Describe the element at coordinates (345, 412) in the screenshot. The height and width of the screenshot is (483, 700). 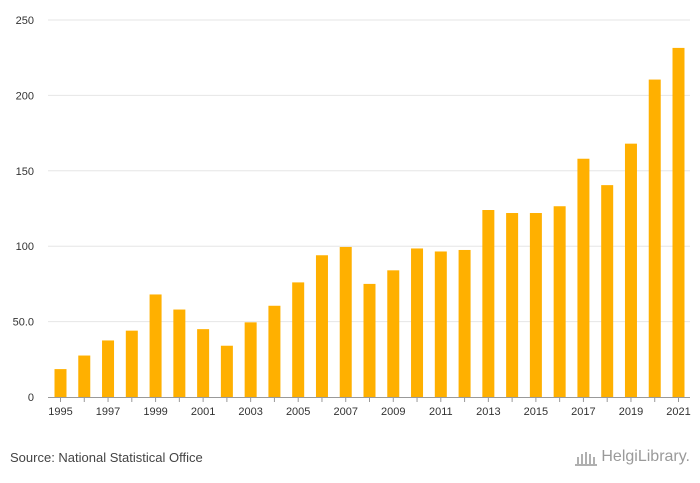
I see `x-tick-label: 2007` at that location.